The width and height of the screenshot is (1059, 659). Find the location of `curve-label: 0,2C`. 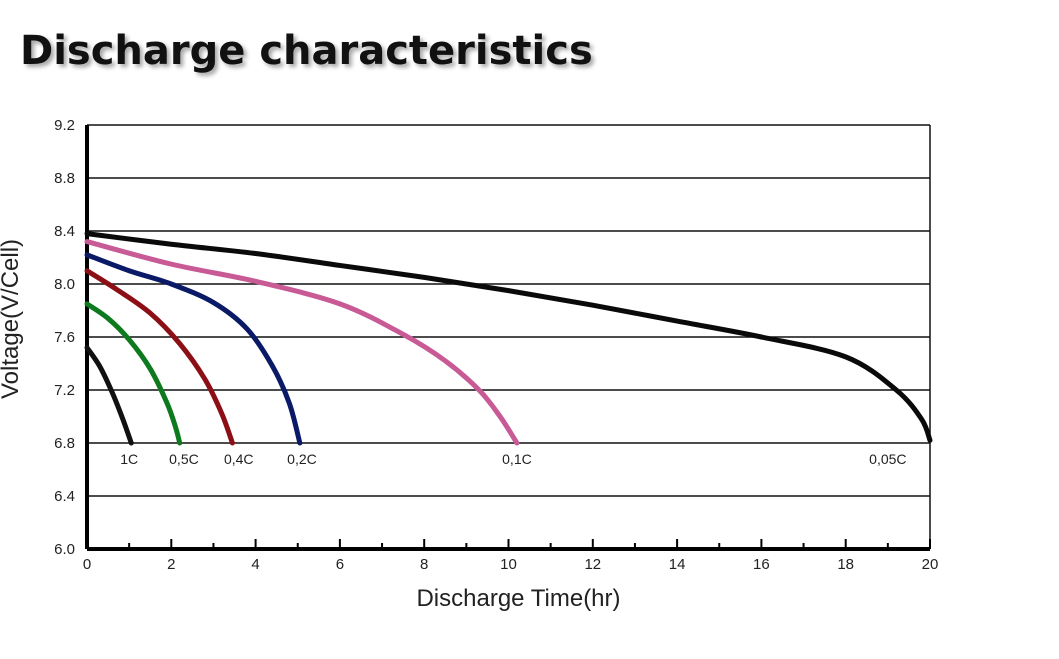

curve-label: 0,2C is located at coordinates (302, 459).